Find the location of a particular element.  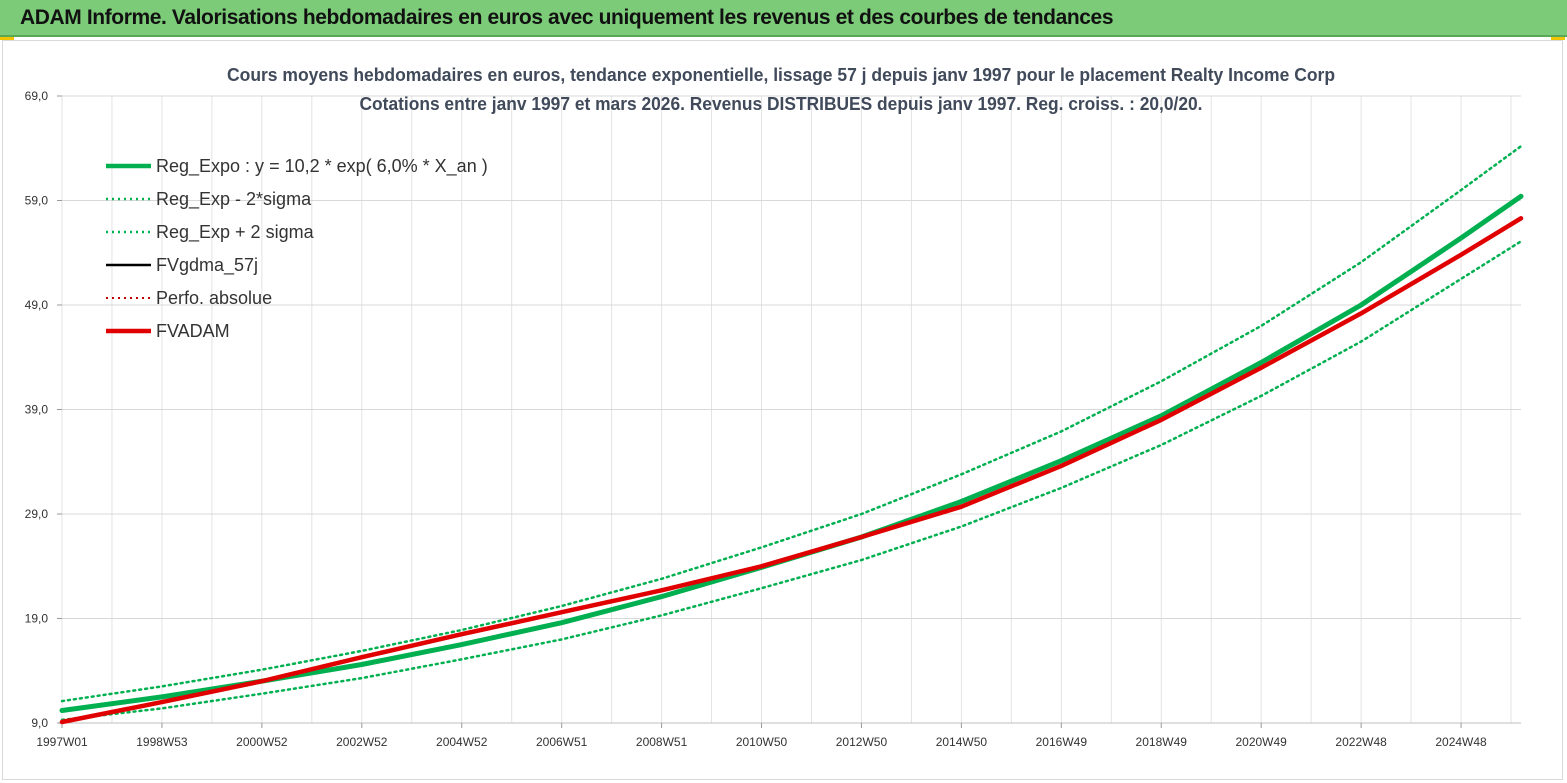

legend-label: Reg_Exp + 2 sigma is located at coordinates (235, 232).